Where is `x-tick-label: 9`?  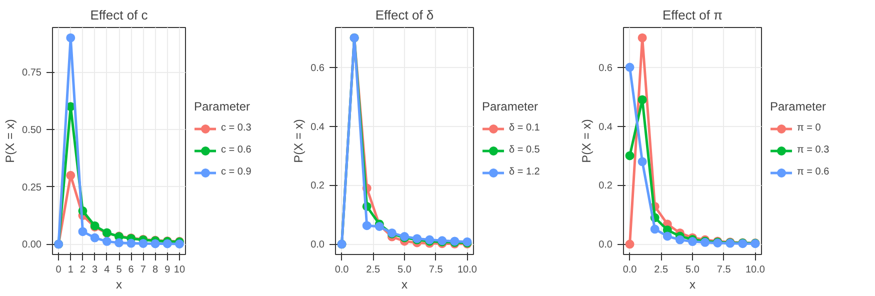 x-tick-label: 9 is located at coordinates (167, 270).